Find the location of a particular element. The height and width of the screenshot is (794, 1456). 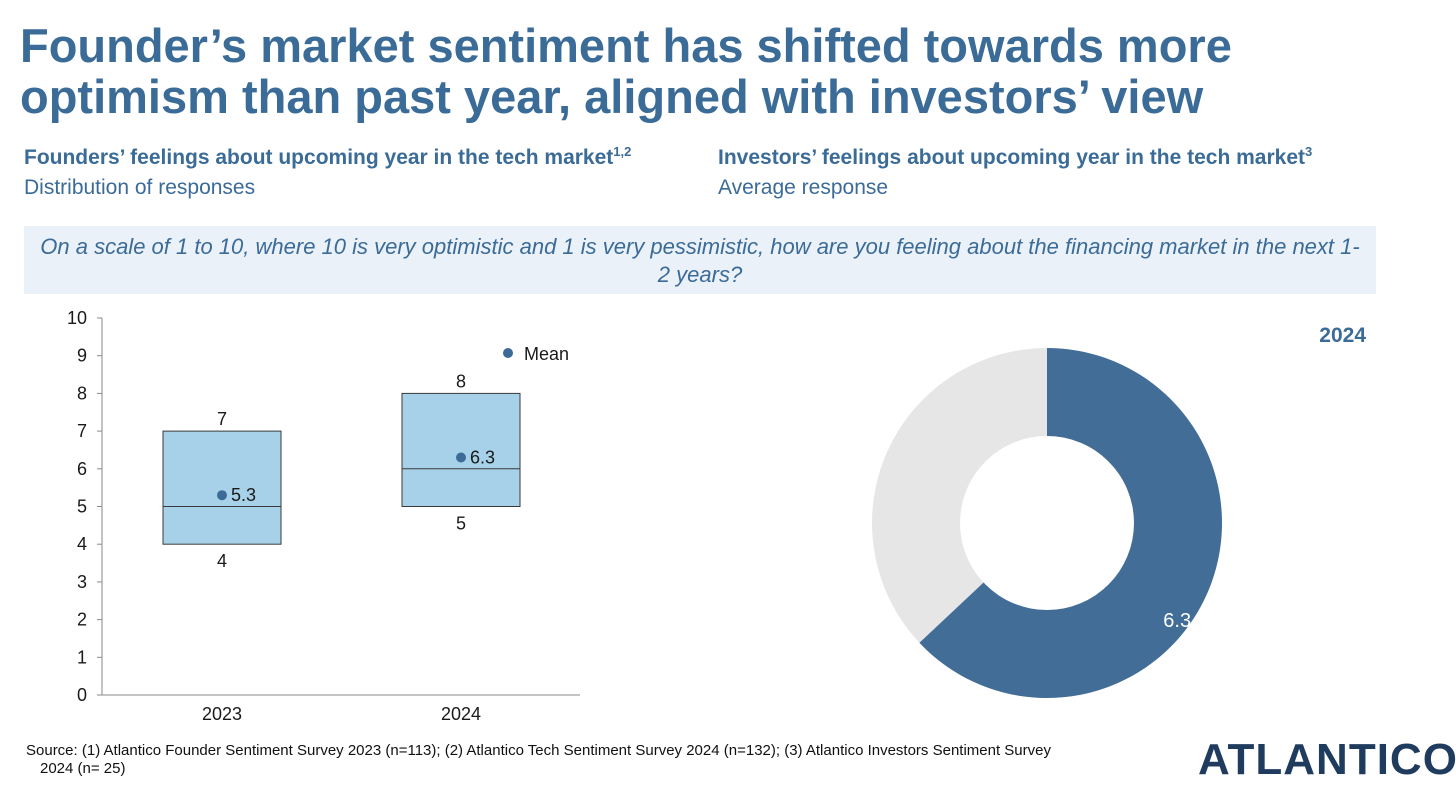

y-tick-label: 2 is located at coordinates (82, 620).